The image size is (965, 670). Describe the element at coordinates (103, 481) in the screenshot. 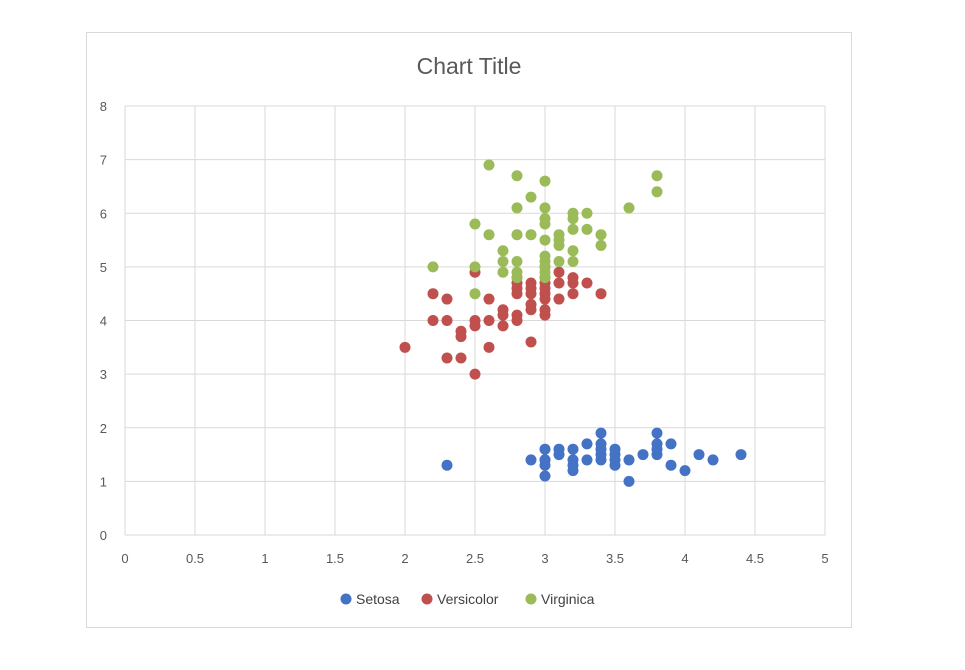

I see `y-tick-label: 1` at that location.